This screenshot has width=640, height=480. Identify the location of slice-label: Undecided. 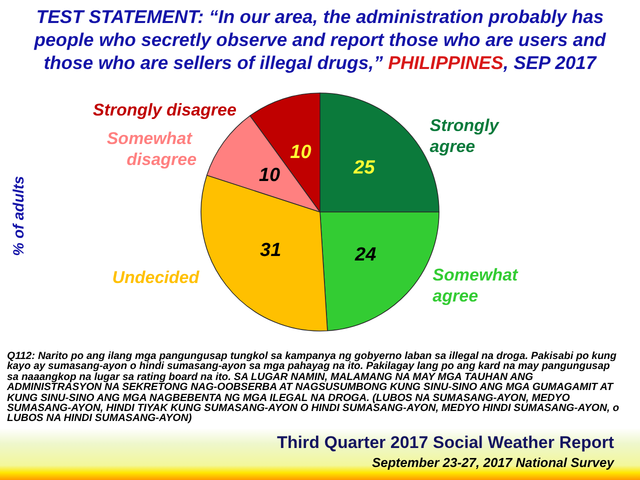
(156, 278).